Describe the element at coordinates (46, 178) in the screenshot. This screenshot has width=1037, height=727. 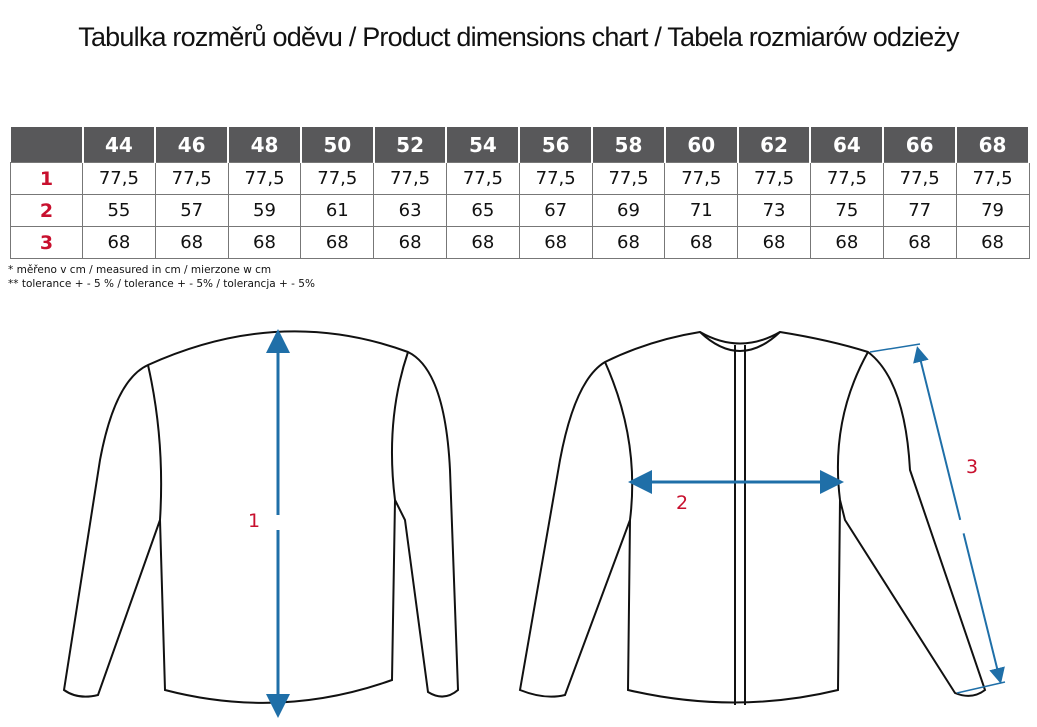
I see `row-label: 1` at that location.